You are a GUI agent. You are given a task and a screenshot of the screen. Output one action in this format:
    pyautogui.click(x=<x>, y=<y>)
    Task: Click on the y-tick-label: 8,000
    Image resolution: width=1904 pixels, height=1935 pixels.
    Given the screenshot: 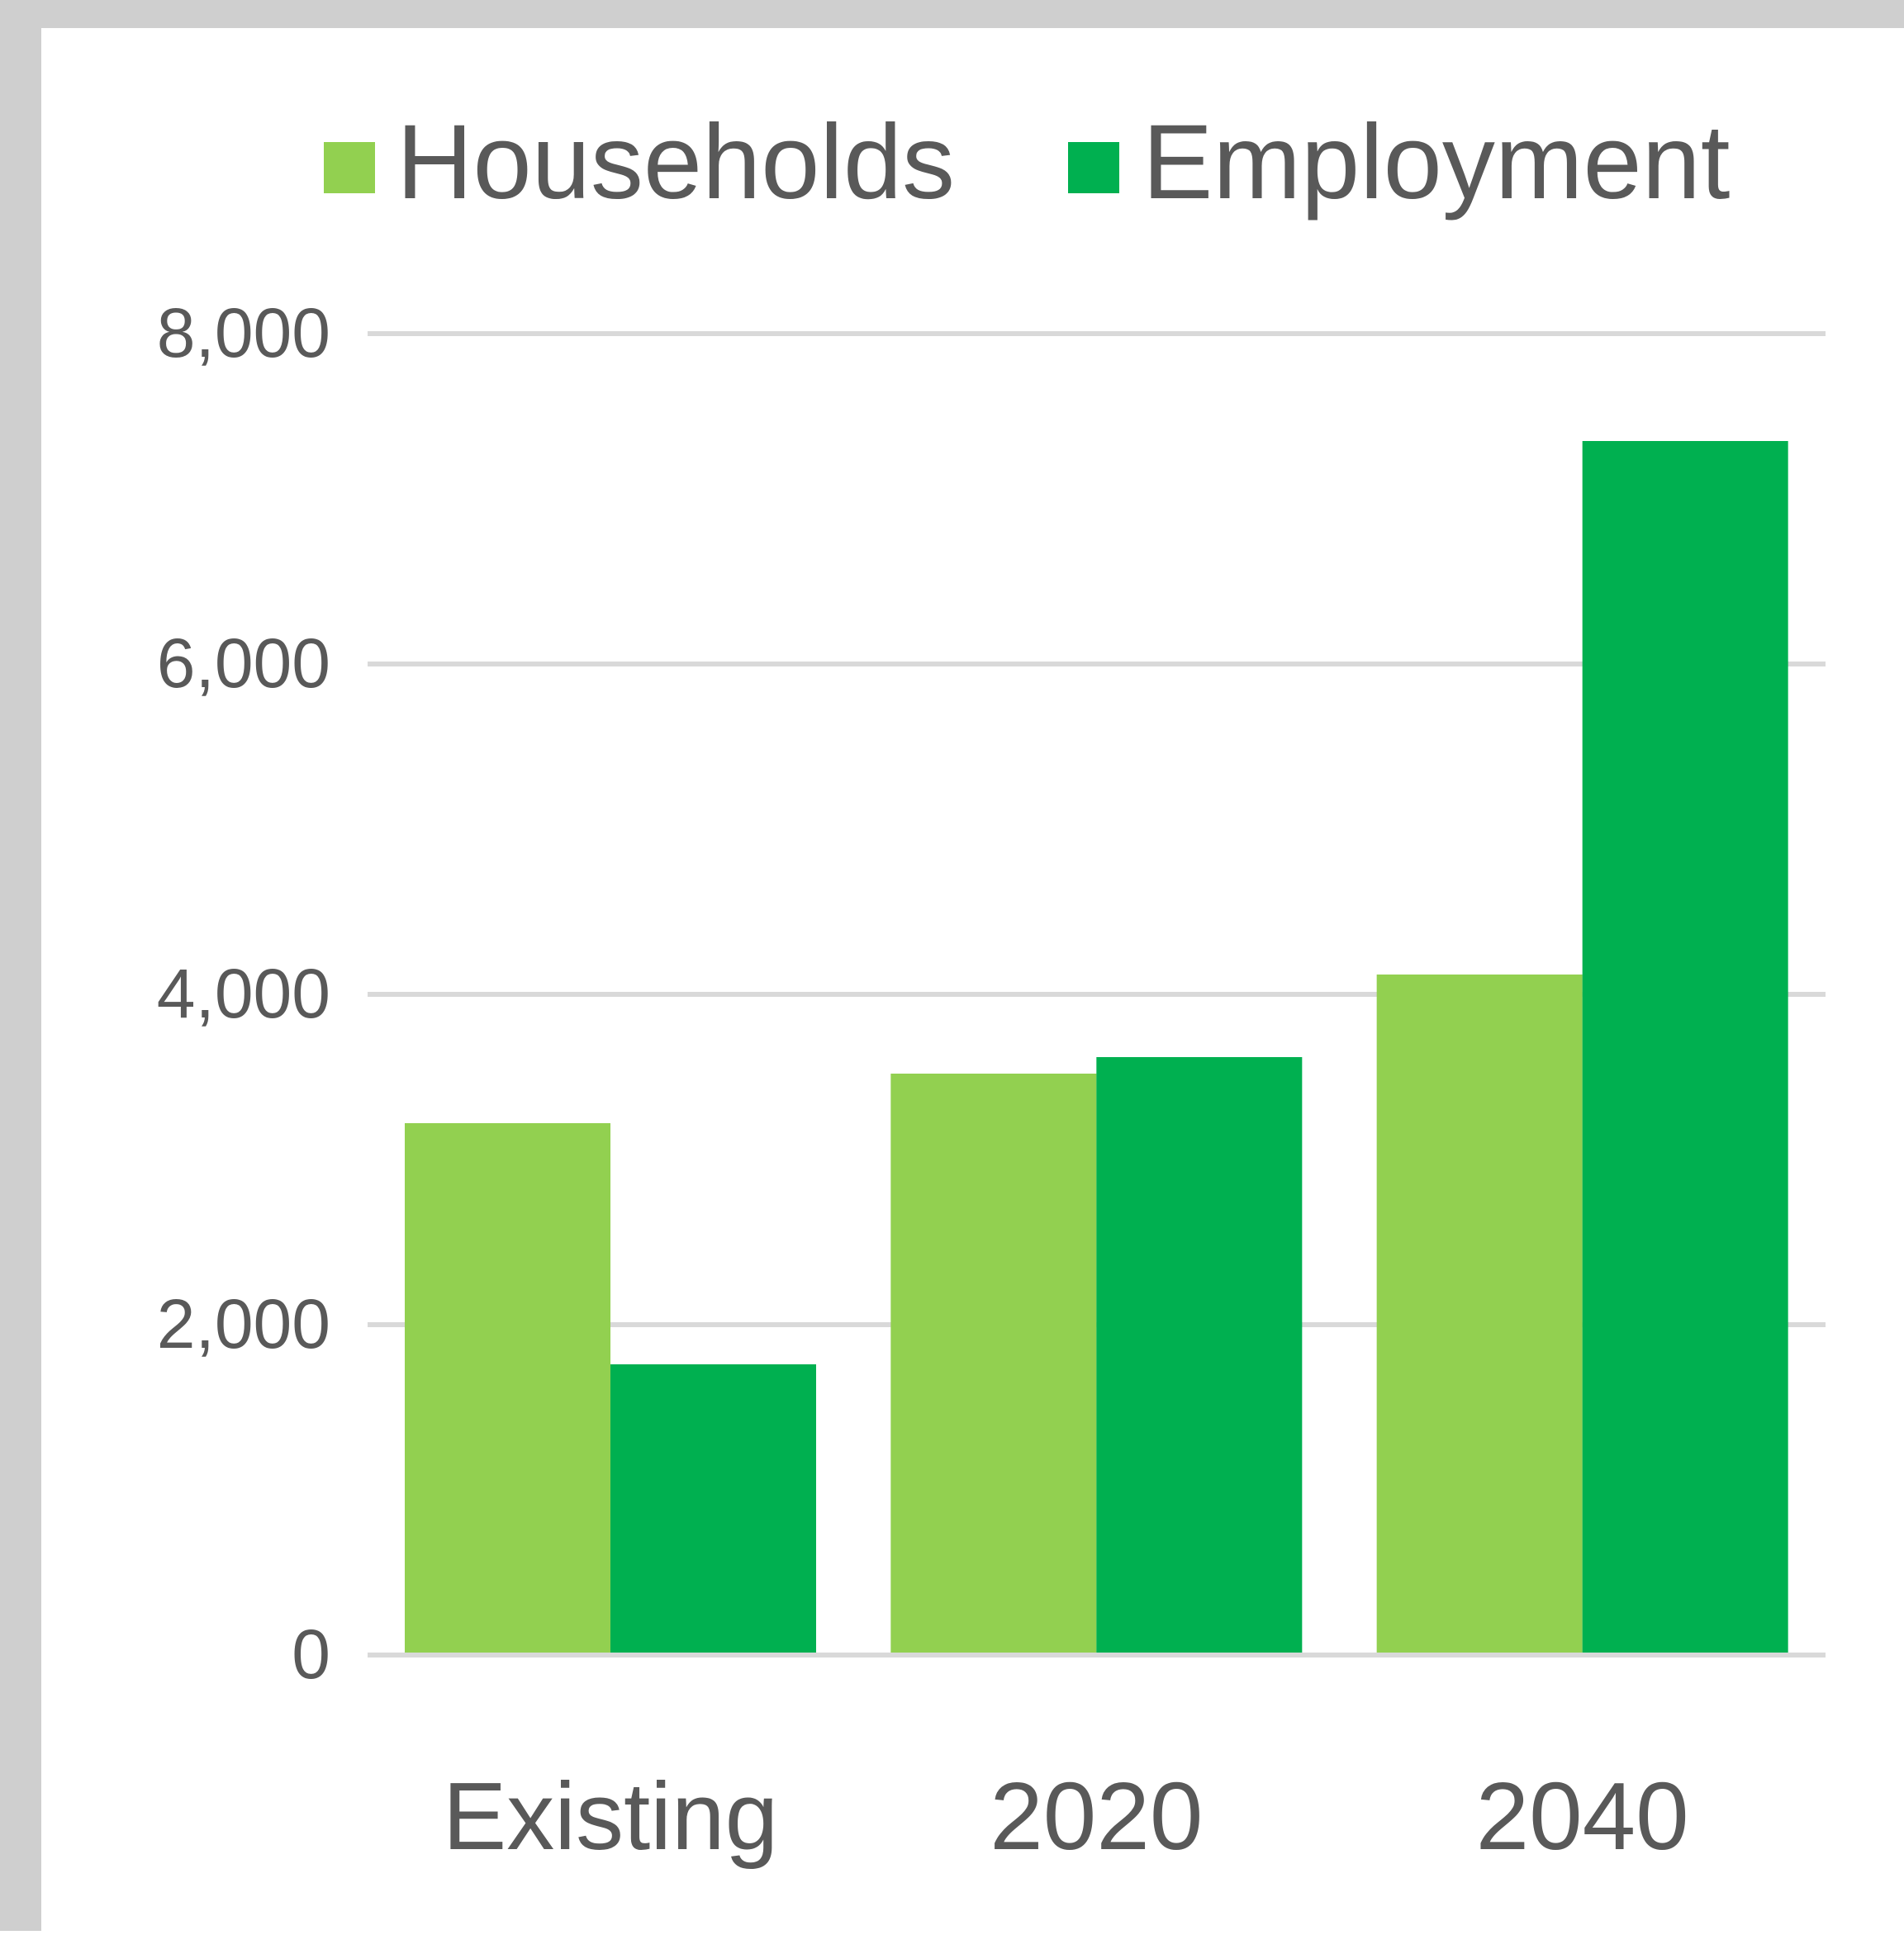 What is the action you would take?
    pyautogui.click(x=243, y=333)
    